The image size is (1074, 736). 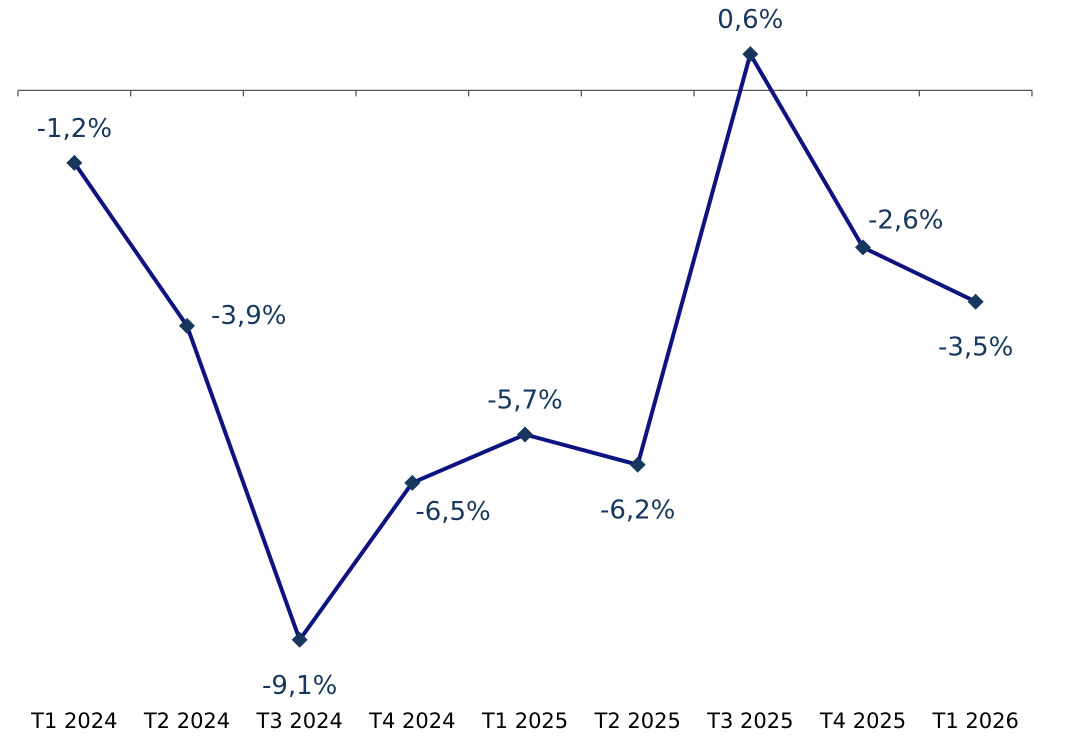 I want to click on data-label: -5,7%, so click(x=524, y=401).